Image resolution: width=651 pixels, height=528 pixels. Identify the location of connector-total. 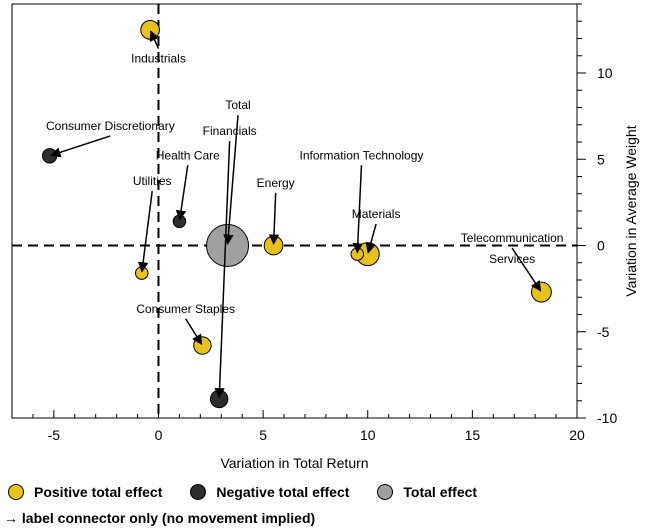
(231, 180).